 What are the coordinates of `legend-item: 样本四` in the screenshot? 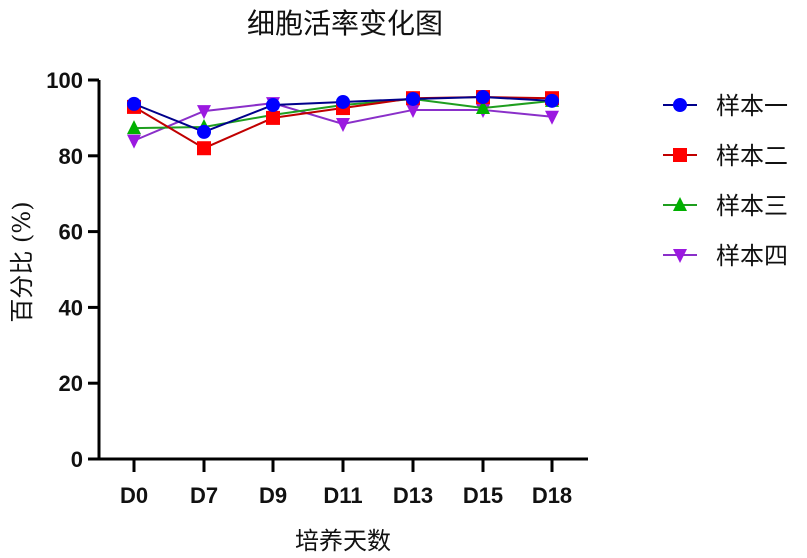 It's located at (725, 256).